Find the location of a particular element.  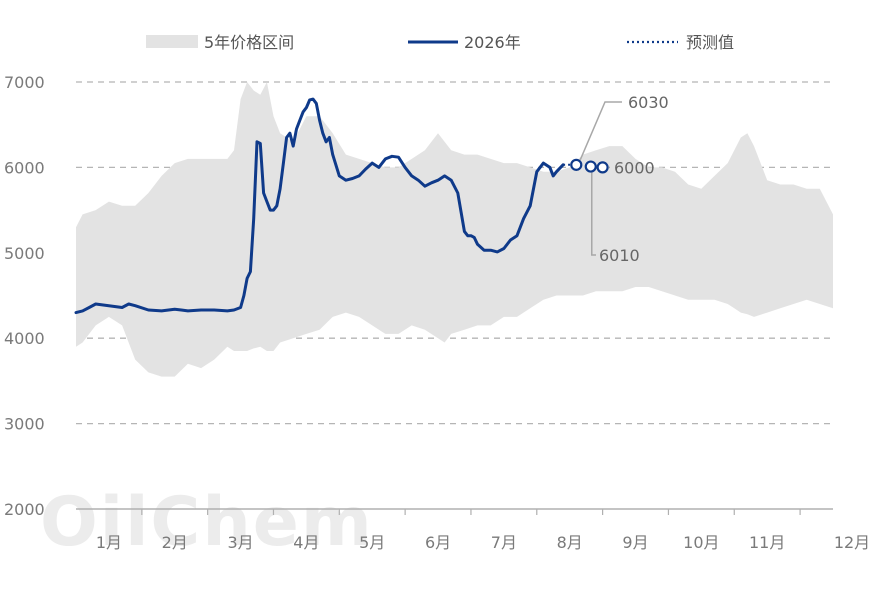

y-tick-label: 7000 is located at coordinates (24, 82).